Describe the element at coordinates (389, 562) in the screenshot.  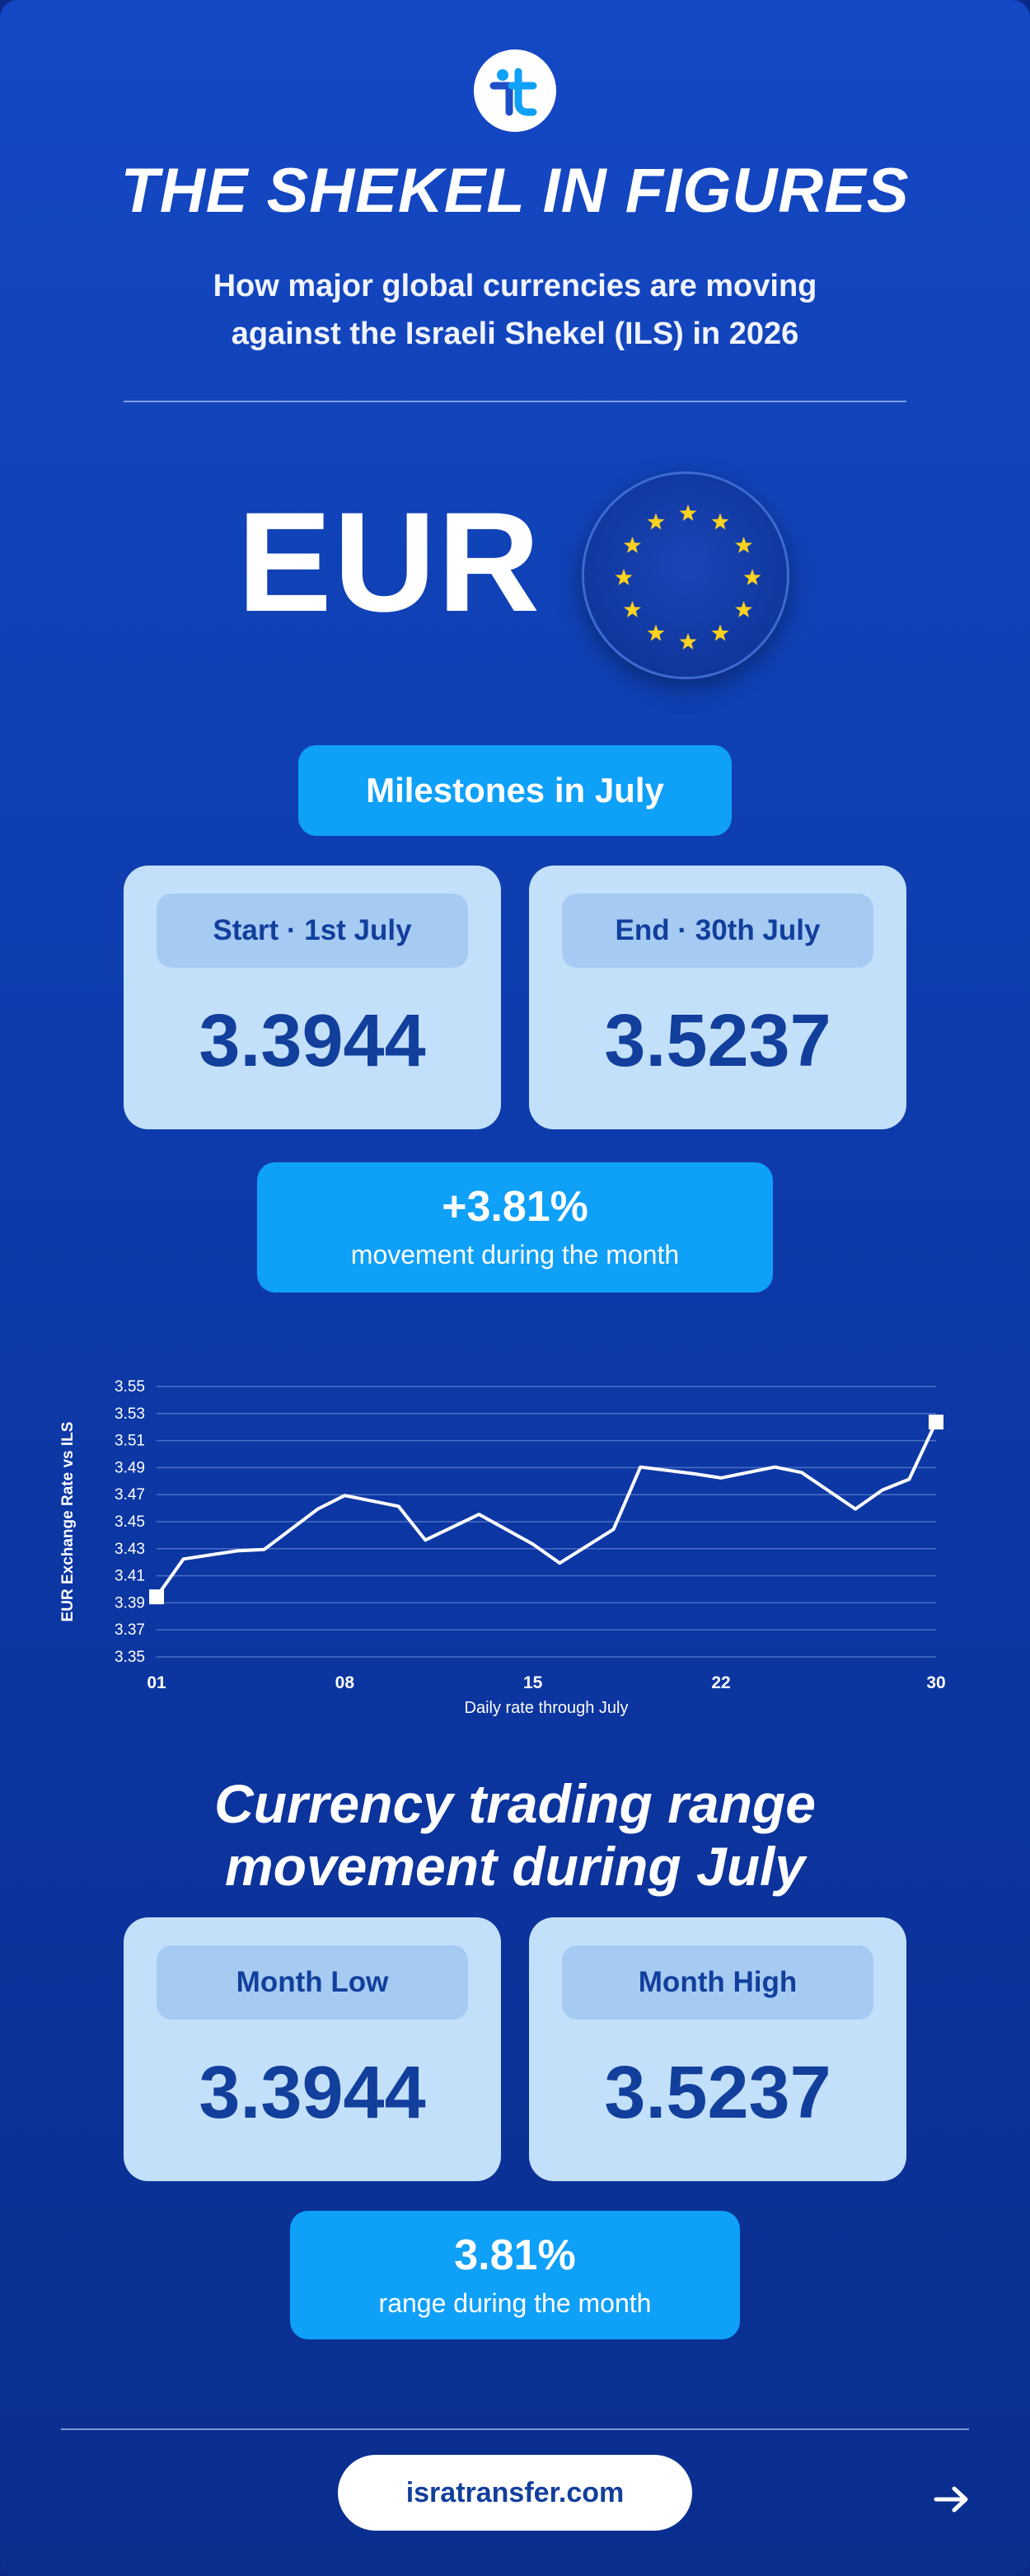
I see `currency-code: EUR` at that location.